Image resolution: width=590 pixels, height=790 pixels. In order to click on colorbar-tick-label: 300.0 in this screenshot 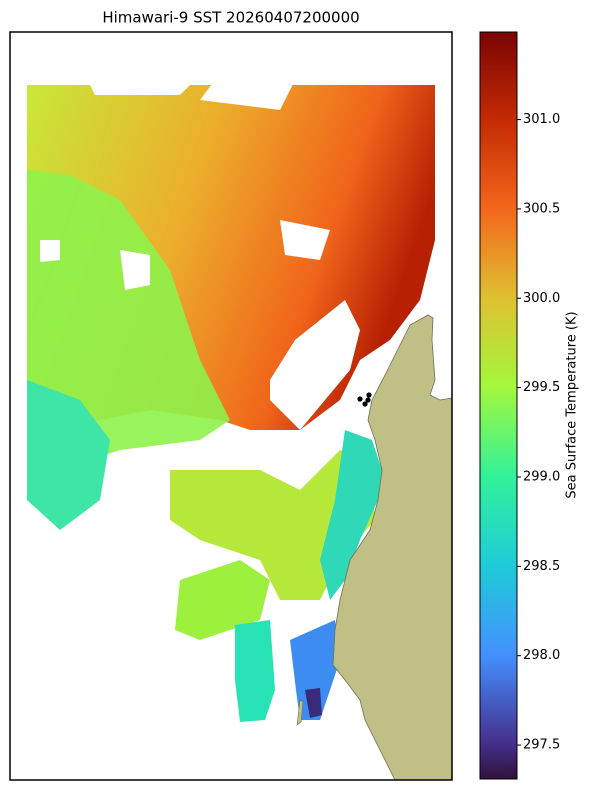, I will do `click(541, 298)`.